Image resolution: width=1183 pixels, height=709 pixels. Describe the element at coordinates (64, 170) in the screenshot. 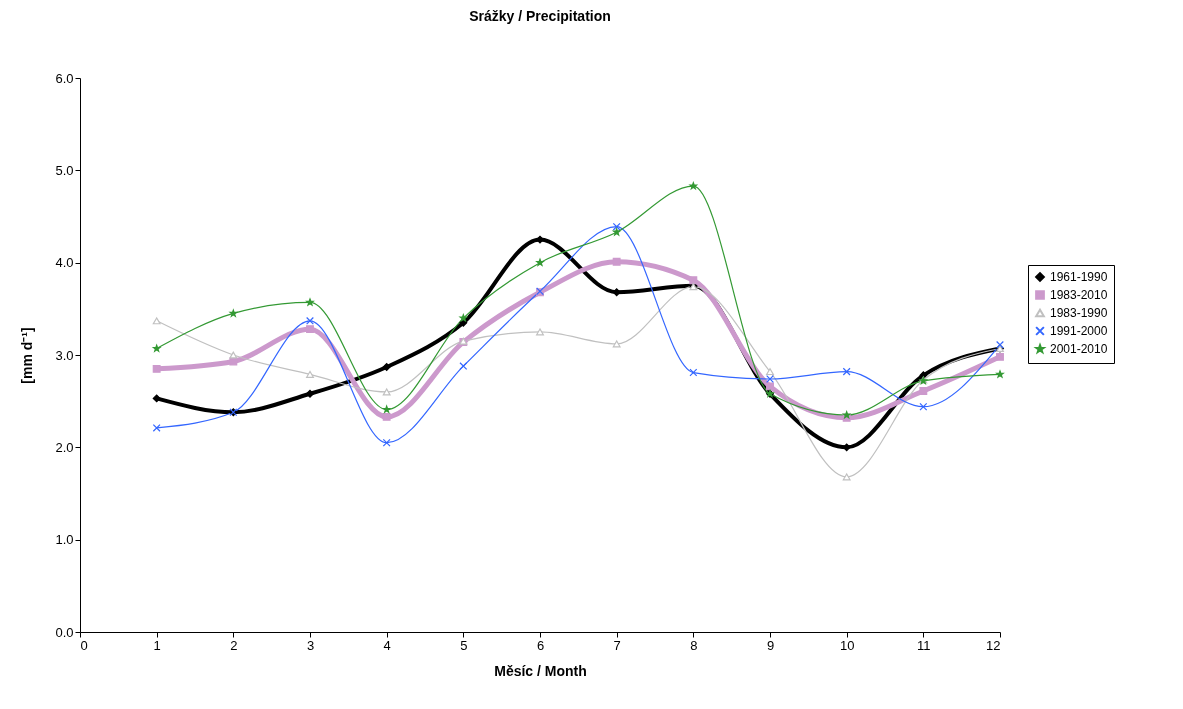

I see `y-tick-label: 5.0` at that location.